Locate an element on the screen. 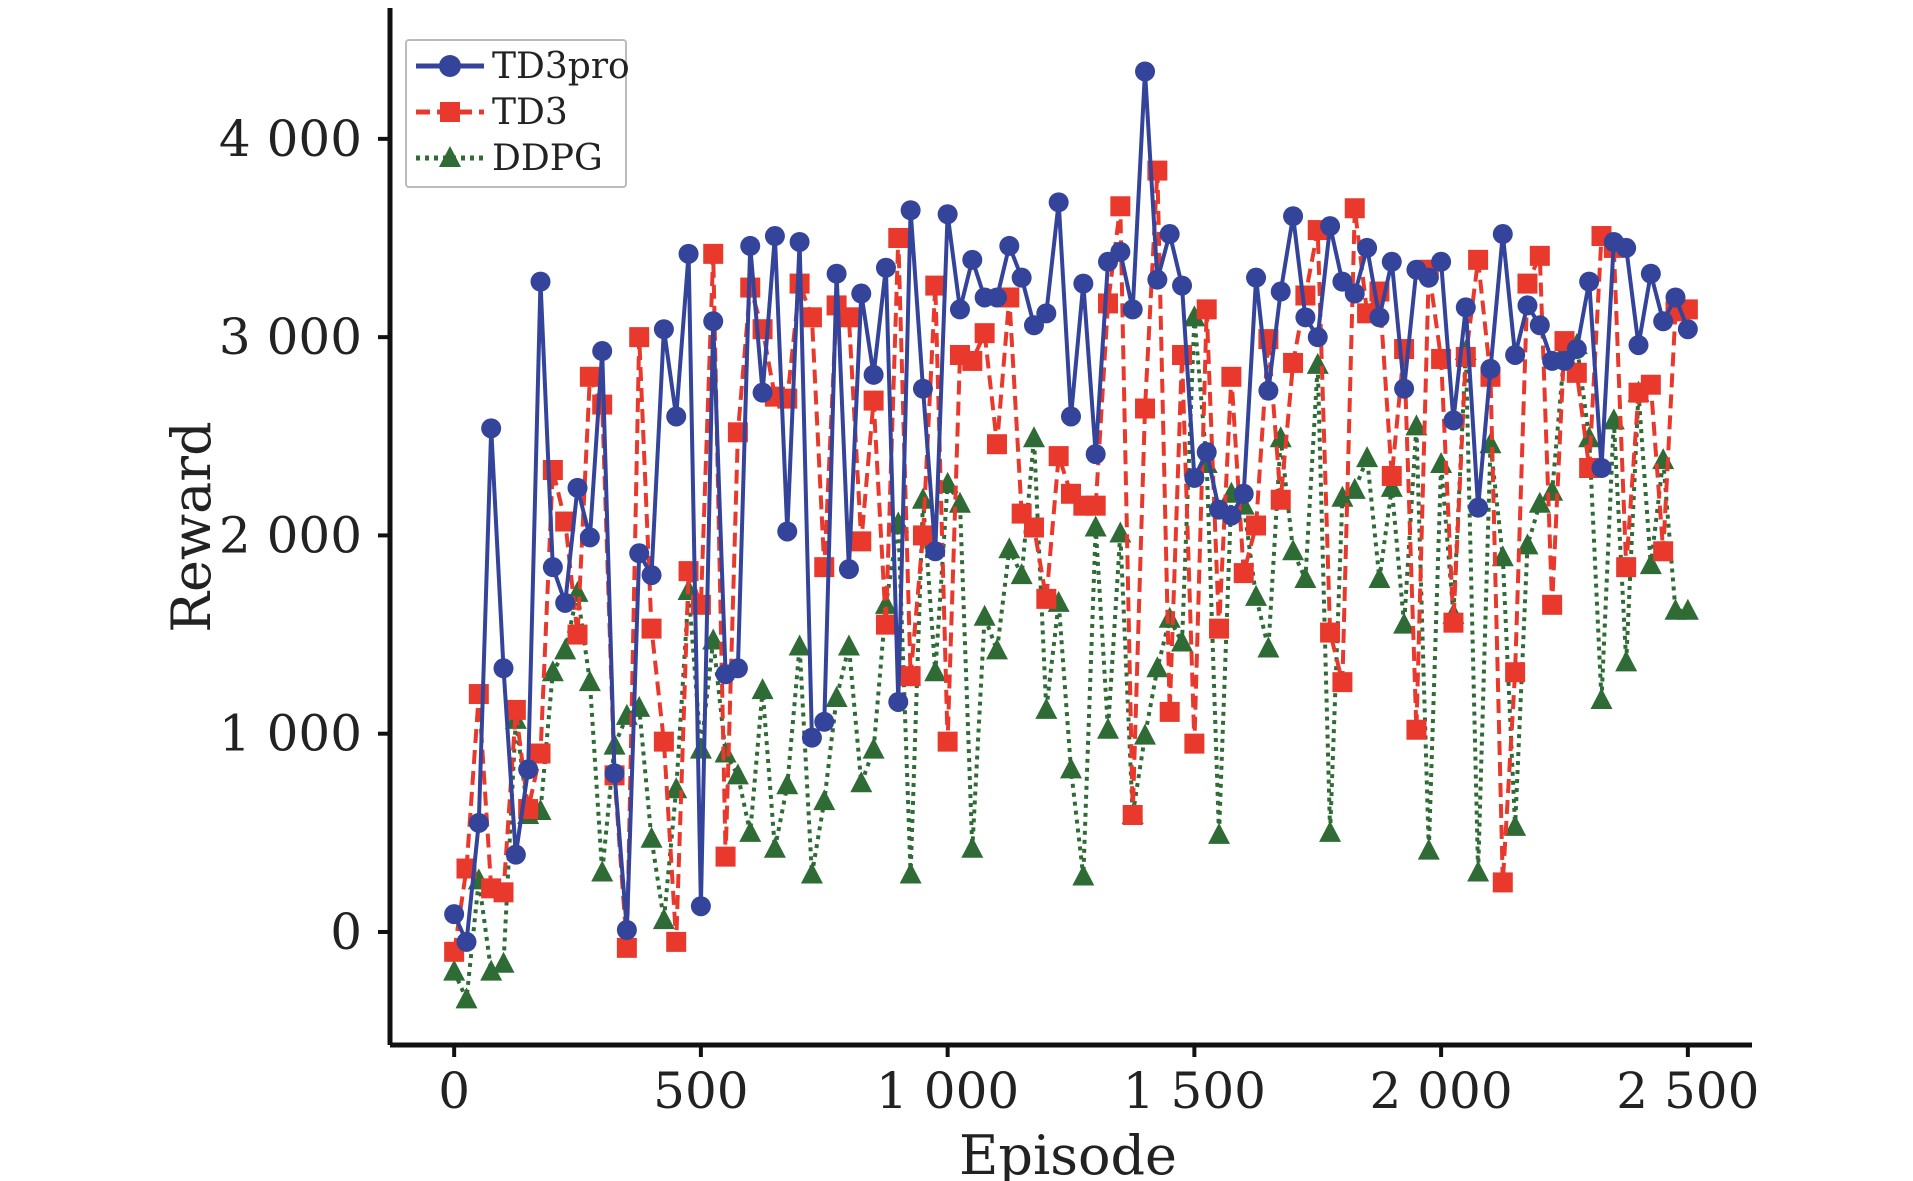 The width and height of the screenshot is (1913, 1181). legend-label-ddpg: DDPG is located at coordinates (547, 158).